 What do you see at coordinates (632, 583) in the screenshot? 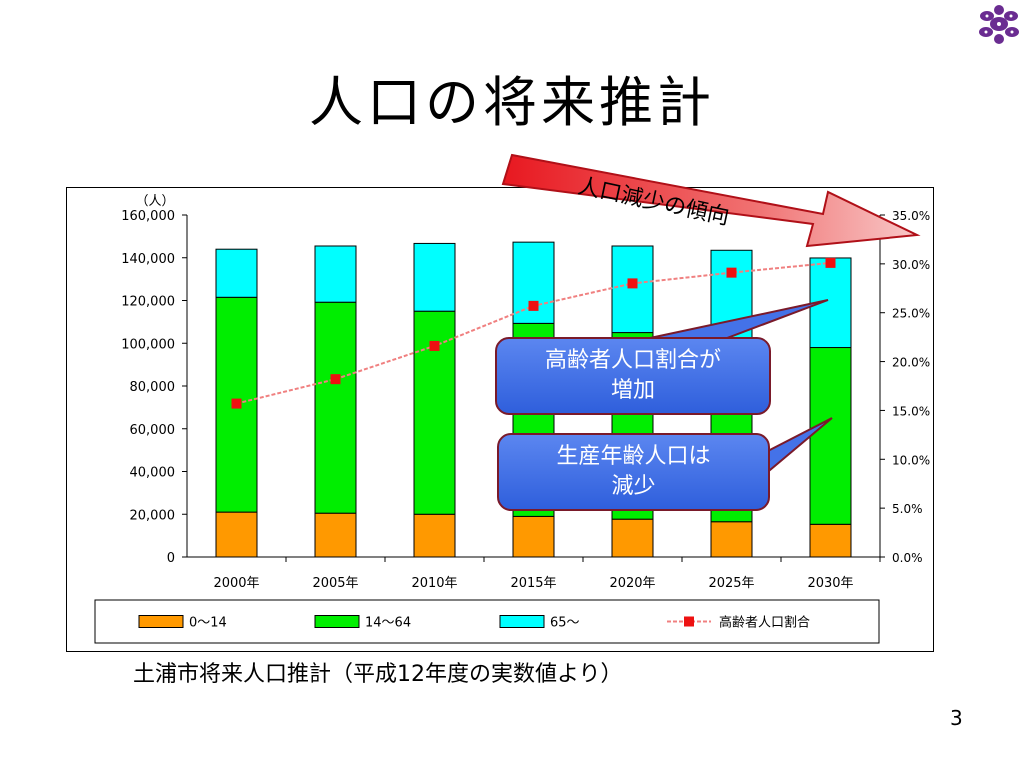
I see `x-tick-label: 2020年` at bounding box center [632, 583].